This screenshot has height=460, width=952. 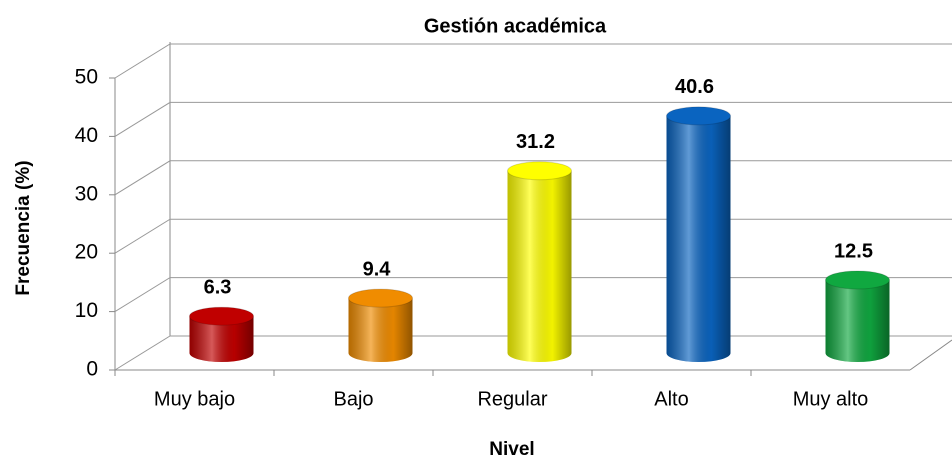 I want to click on floor-edge, so click(x=930, y=355).